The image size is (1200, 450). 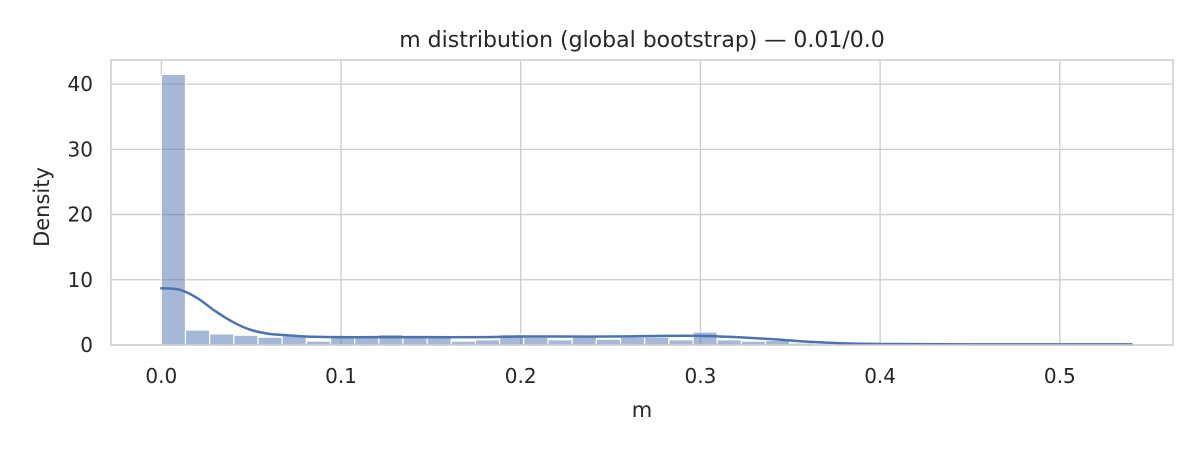 I want to click on y-tick-label: 10, so click(x=80, y=280).